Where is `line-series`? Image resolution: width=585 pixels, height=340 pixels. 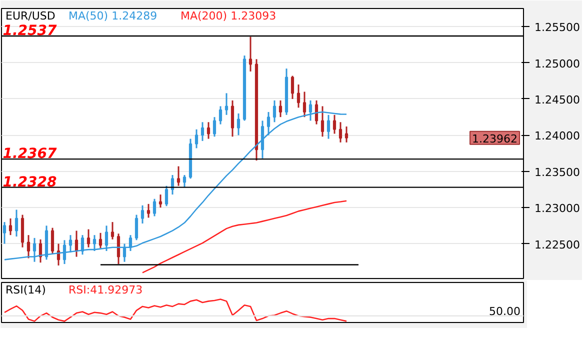 line-series is located at coordinates (245, 237).